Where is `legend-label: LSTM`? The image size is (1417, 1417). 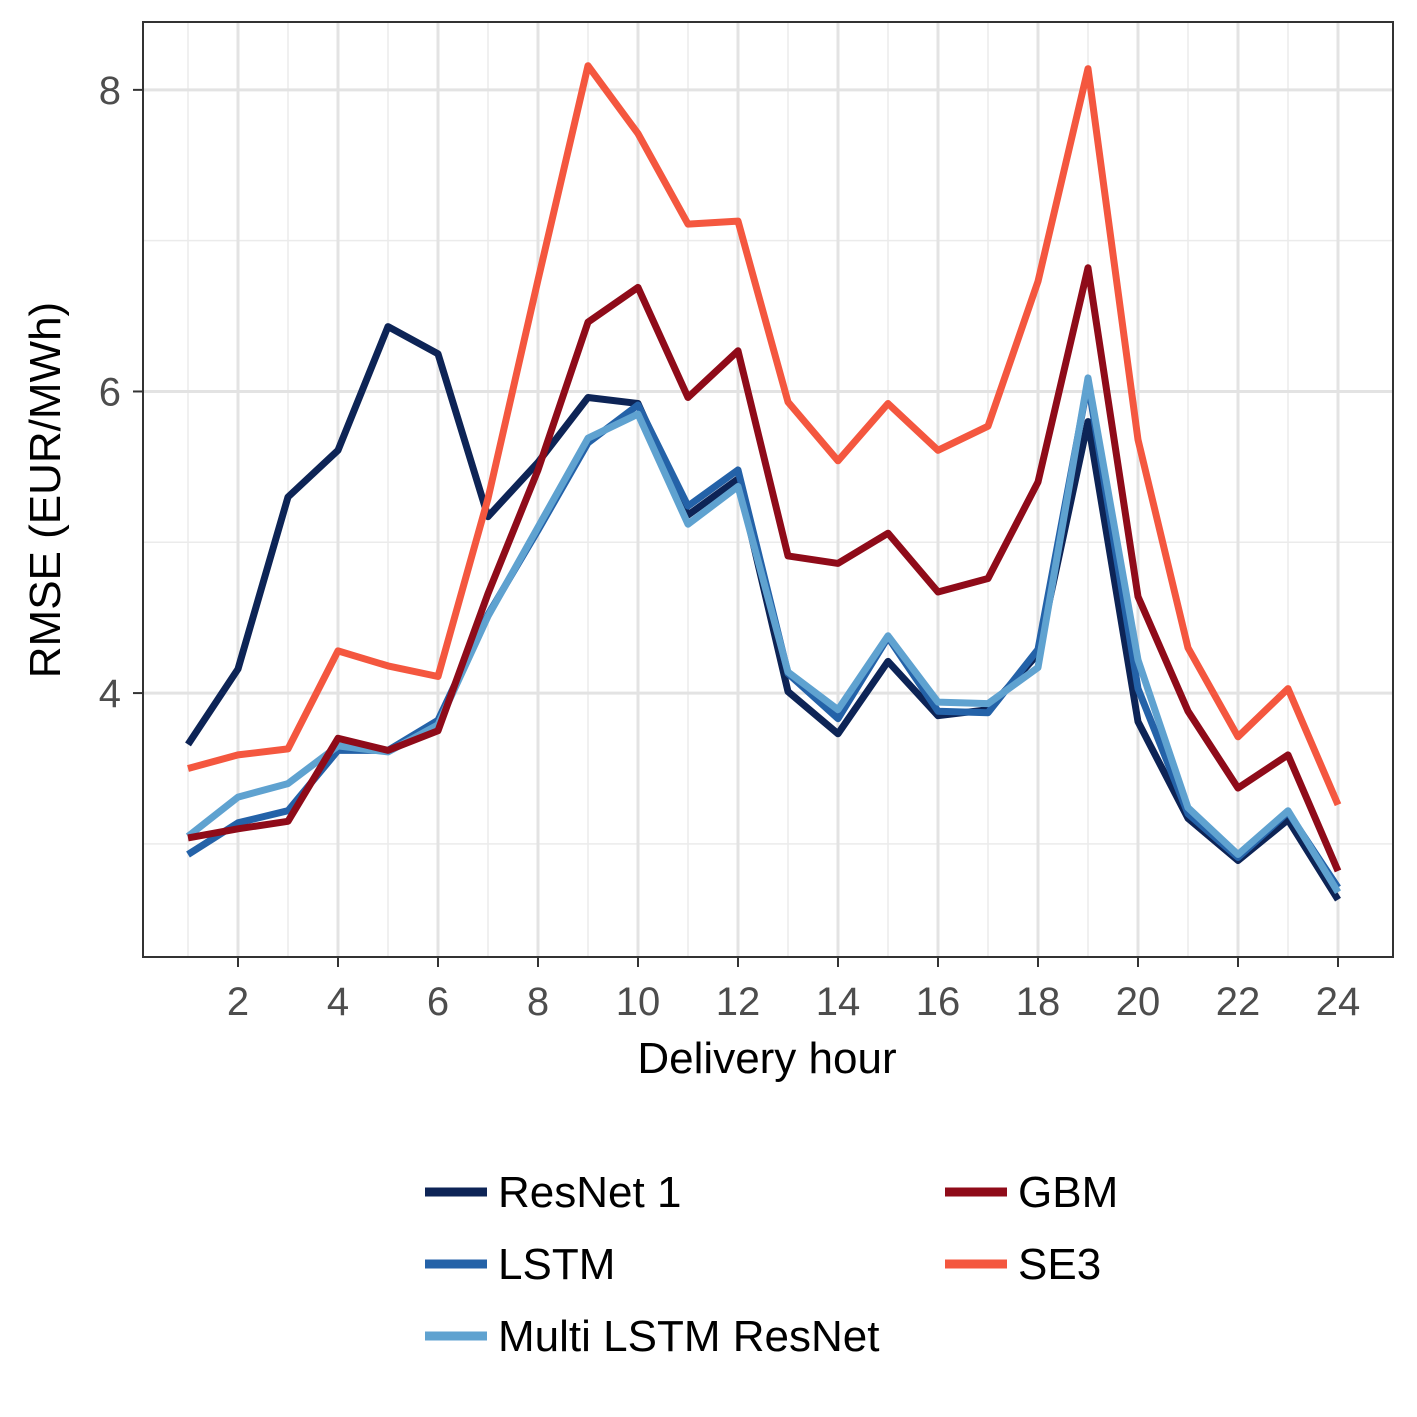 legend-label: LSTM is located at coordinates (556, 1264).